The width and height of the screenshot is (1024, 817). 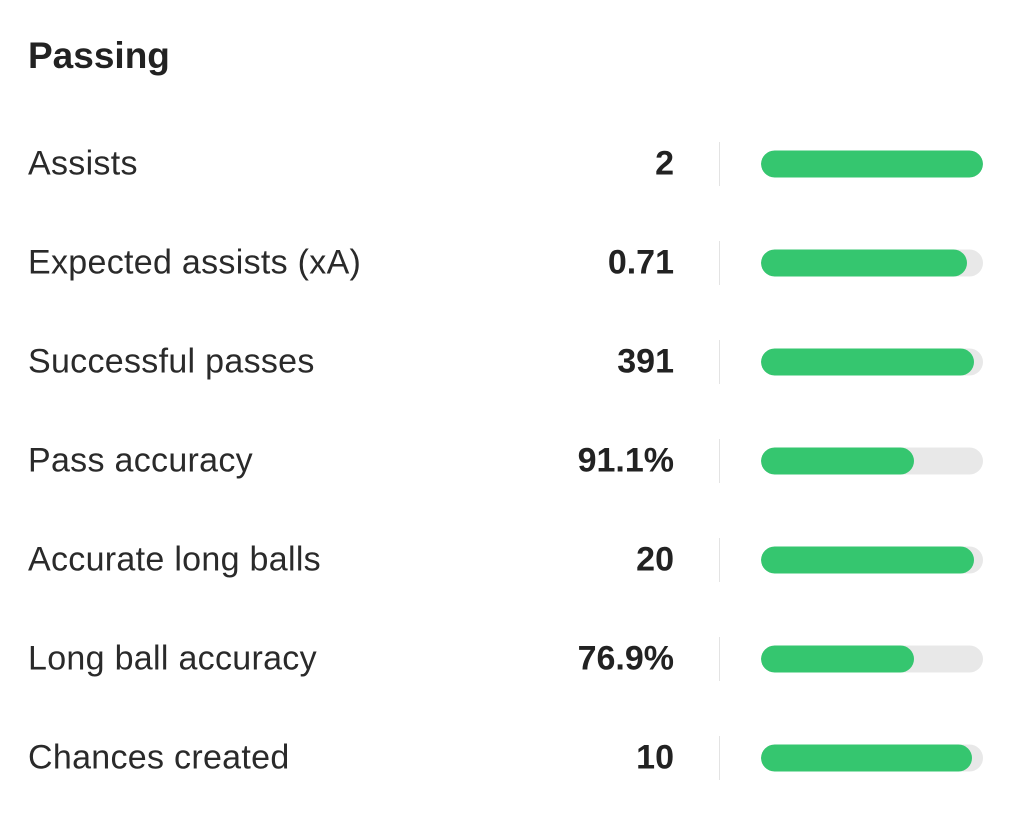 What do you see at coordinates (625, 658) in the screenshot?
I see `stat-value: 76.9%` at bounding box center [625, 658].